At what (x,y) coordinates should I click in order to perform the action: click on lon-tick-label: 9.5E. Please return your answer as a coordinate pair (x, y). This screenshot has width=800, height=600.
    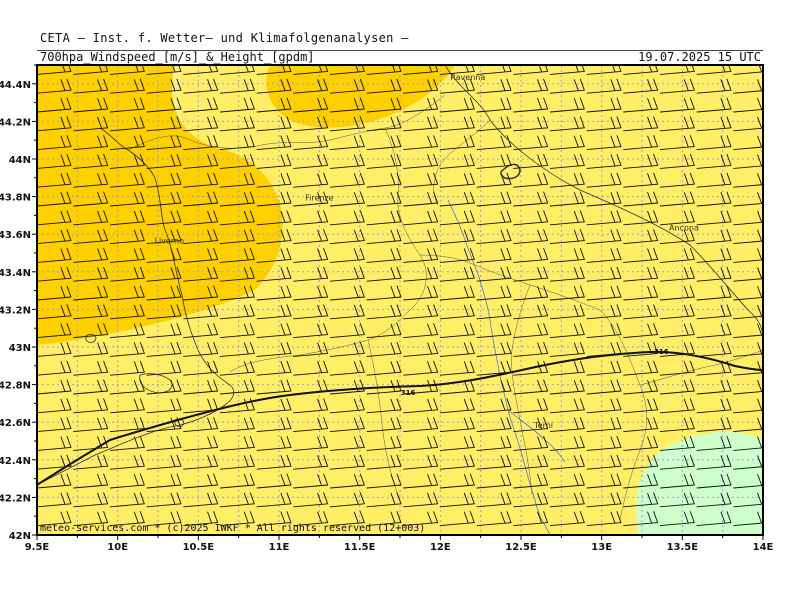
    Looking at the image, I should click on (37, 547).